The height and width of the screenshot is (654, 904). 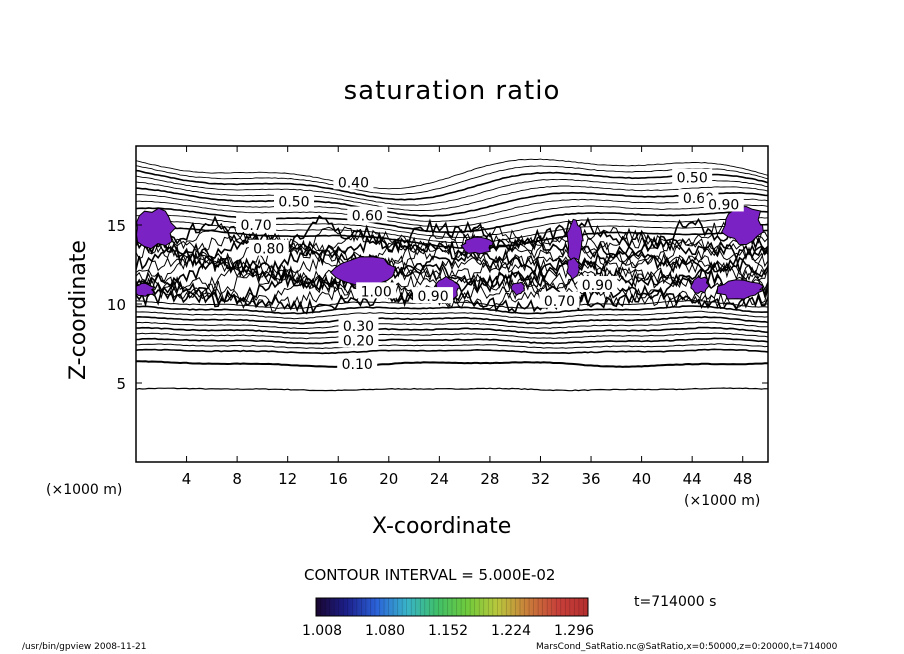 I want to click on contour-label: 0.10, so click(x=357, y=365).